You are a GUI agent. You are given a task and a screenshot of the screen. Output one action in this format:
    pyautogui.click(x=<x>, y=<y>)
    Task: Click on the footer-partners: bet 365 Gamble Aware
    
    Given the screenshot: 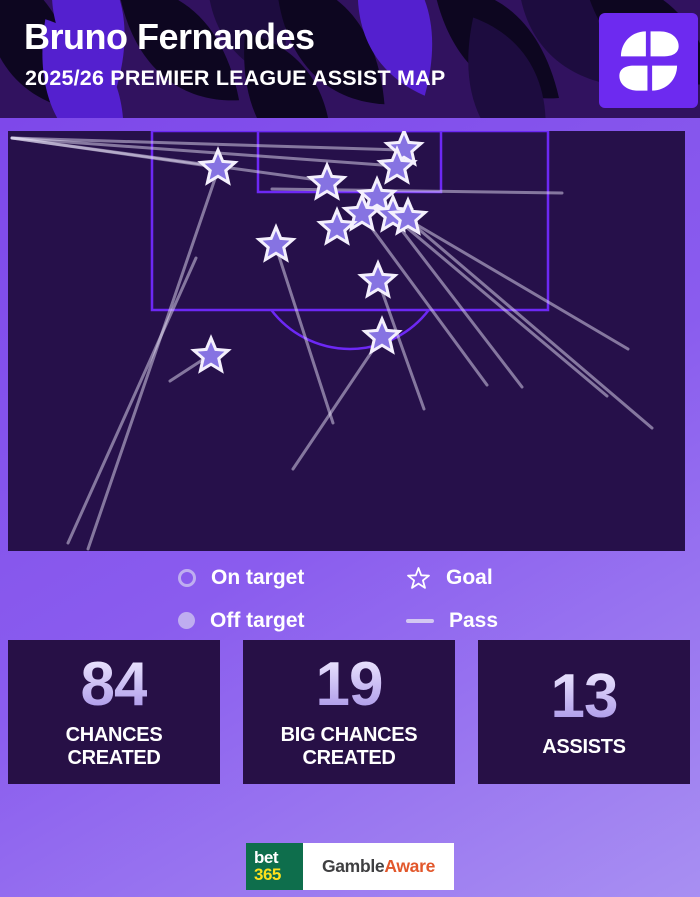 What is the action you would take?
    pyautogui.click(x=350, y=866)
    